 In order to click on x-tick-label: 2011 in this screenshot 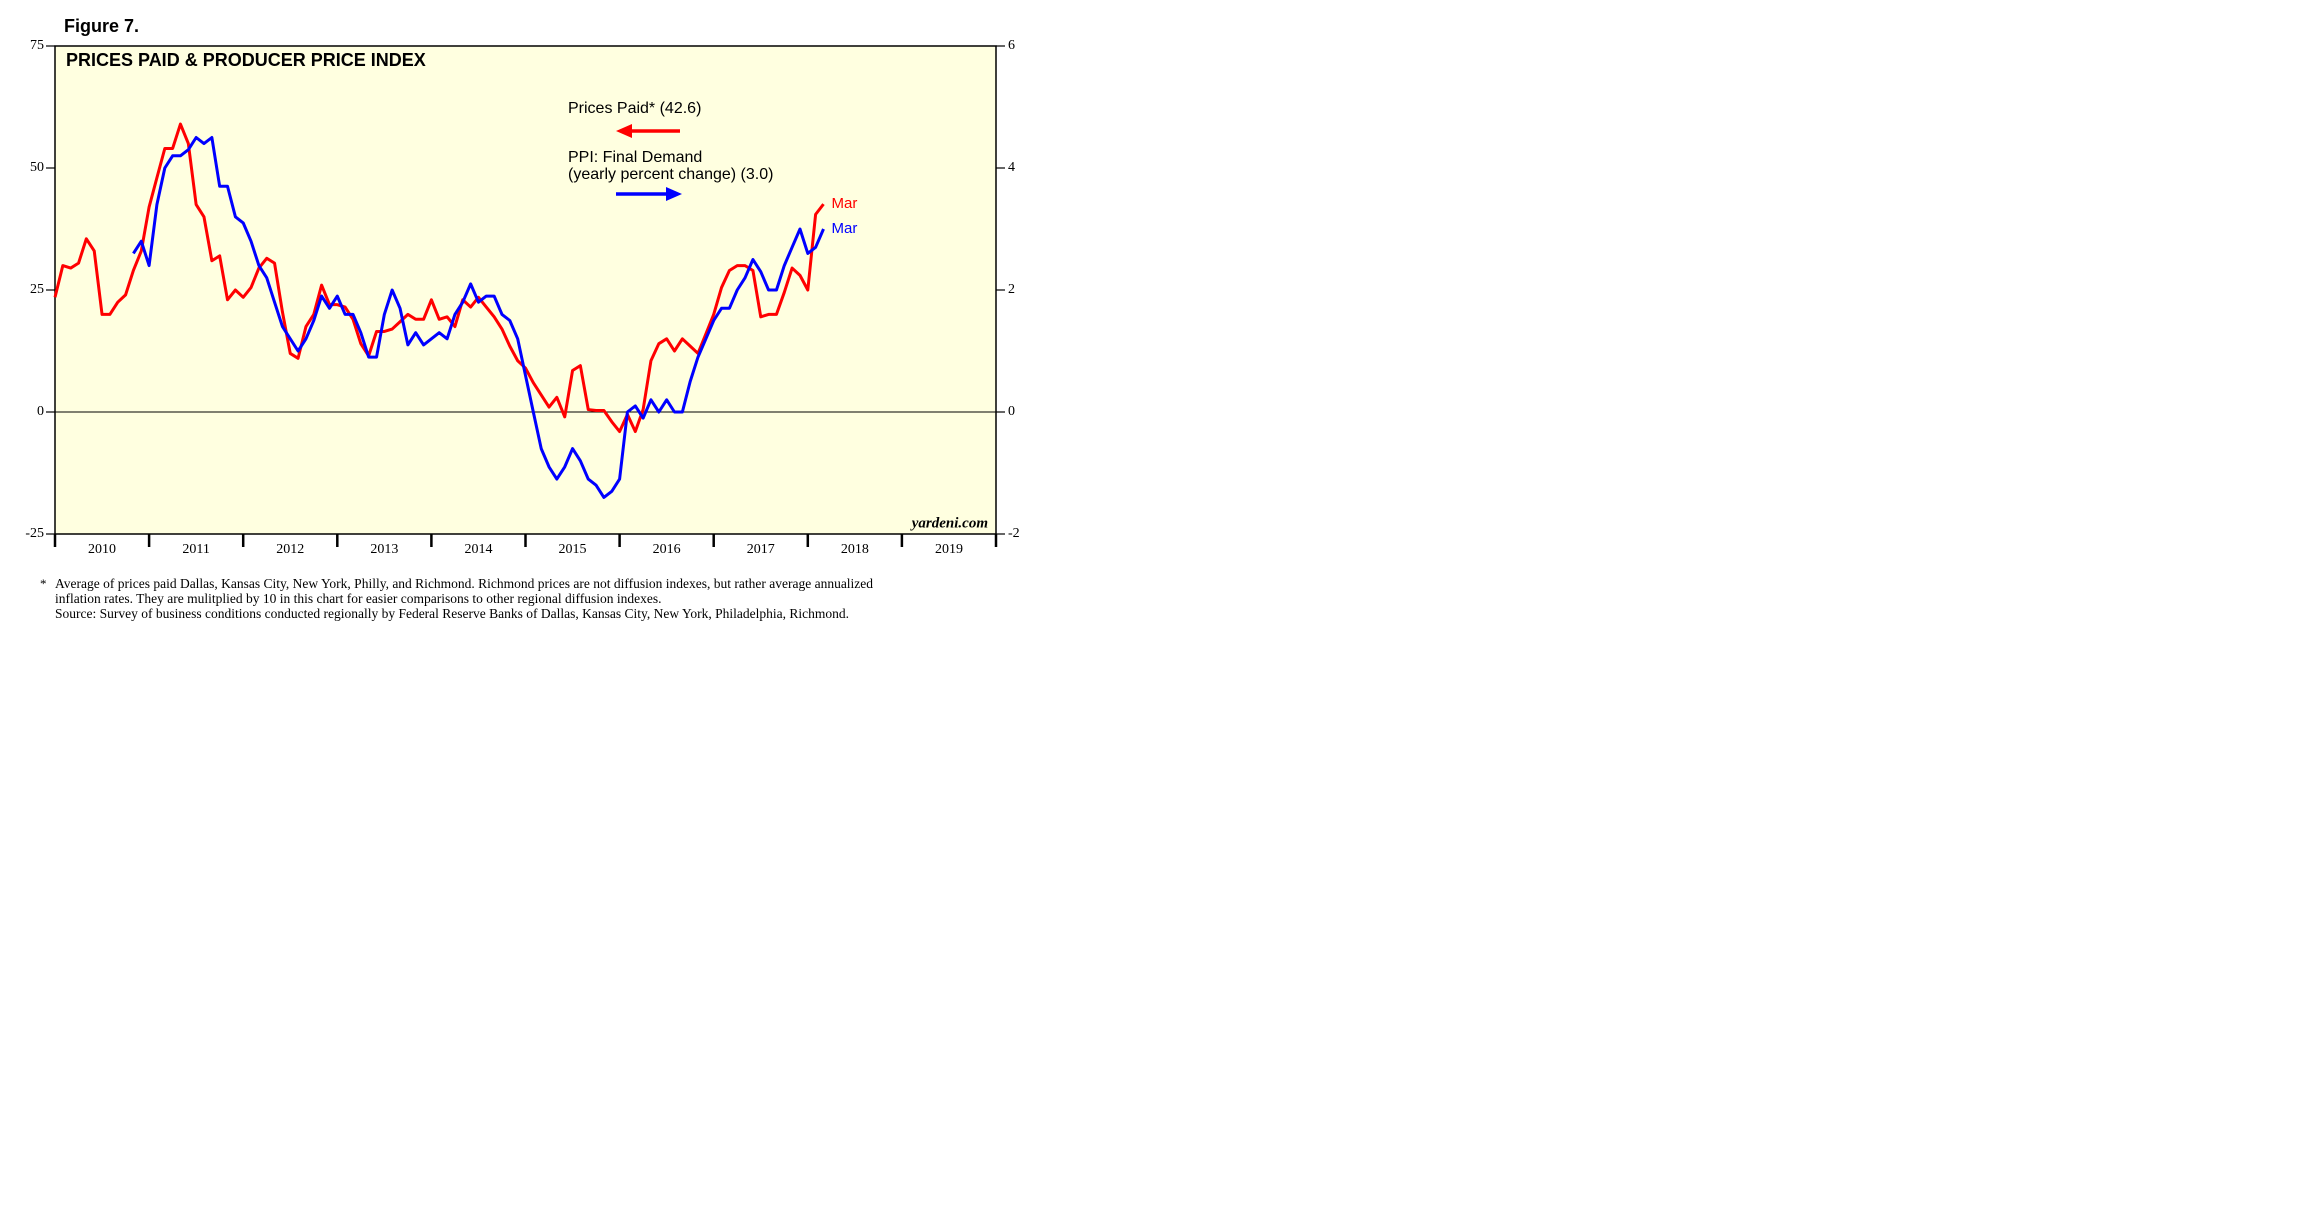, I will do `click(195, 549)`.